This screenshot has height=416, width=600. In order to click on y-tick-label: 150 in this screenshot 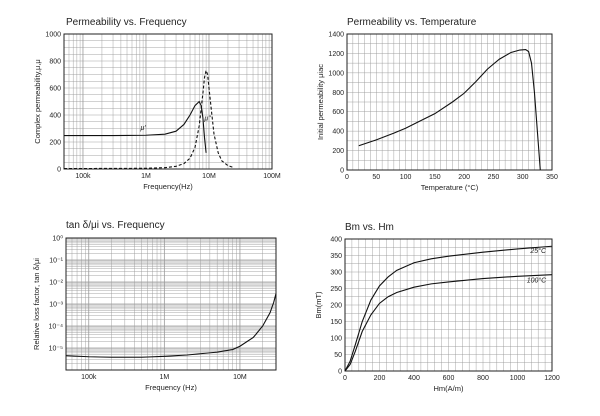, I will do `click(336, 322)`.